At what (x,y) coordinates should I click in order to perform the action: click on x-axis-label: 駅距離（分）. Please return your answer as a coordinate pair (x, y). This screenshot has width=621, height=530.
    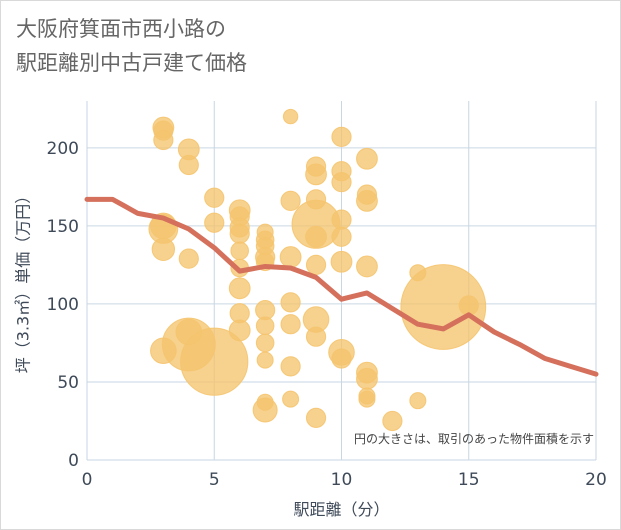
    Looking at the image, I should click on (341, 509).